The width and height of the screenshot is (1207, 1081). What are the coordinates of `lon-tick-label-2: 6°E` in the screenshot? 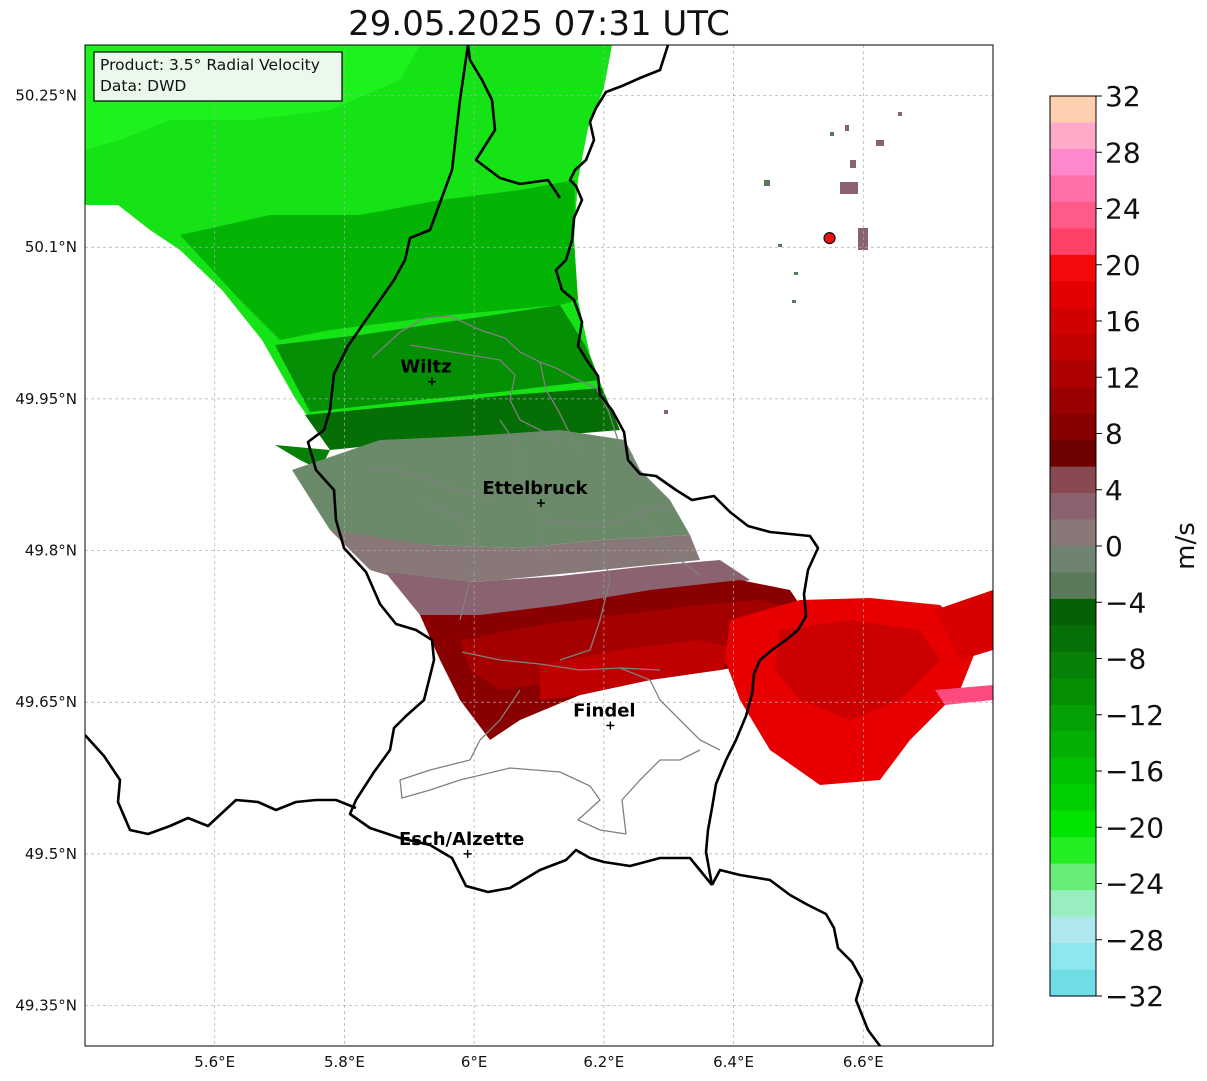 It's located at (474, 1062).